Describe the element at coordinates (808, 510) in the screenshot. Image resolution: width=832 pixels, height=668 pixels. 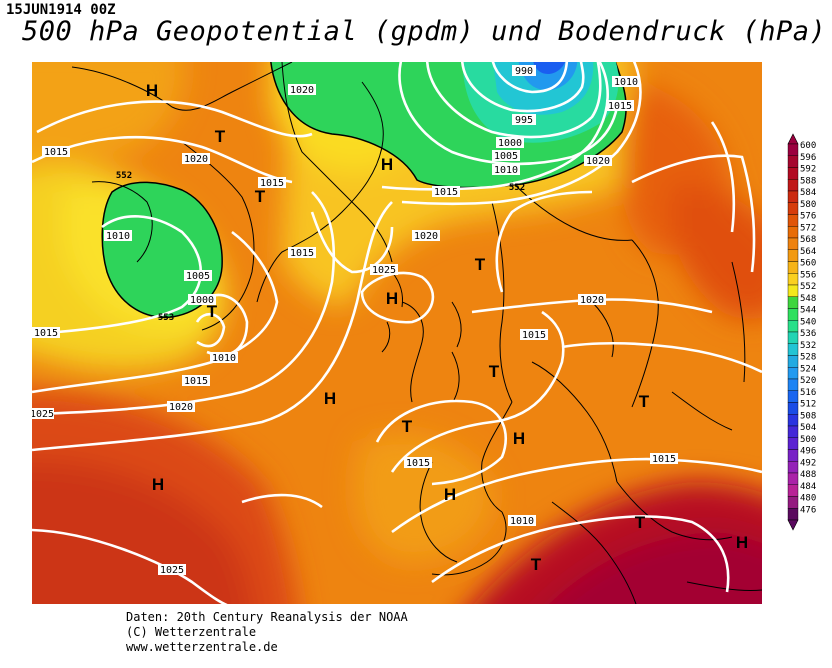
I see `legend-level-label: 476` at that location.